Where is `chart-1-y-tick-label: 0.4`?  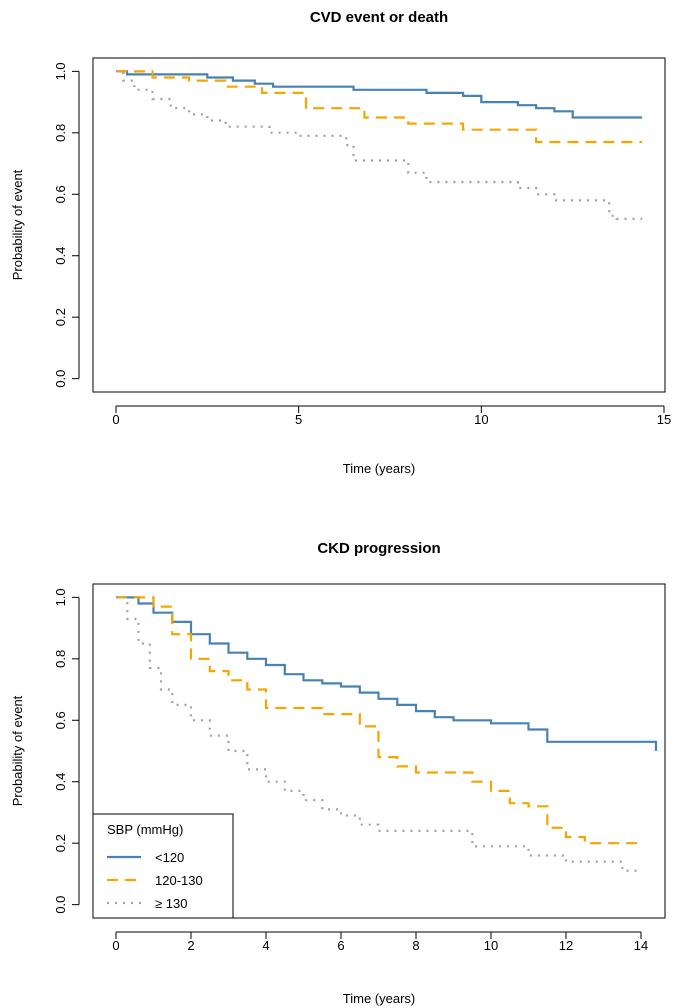 chart-1-y-tick-label: 0.4 is located at coordinates (60, 256).